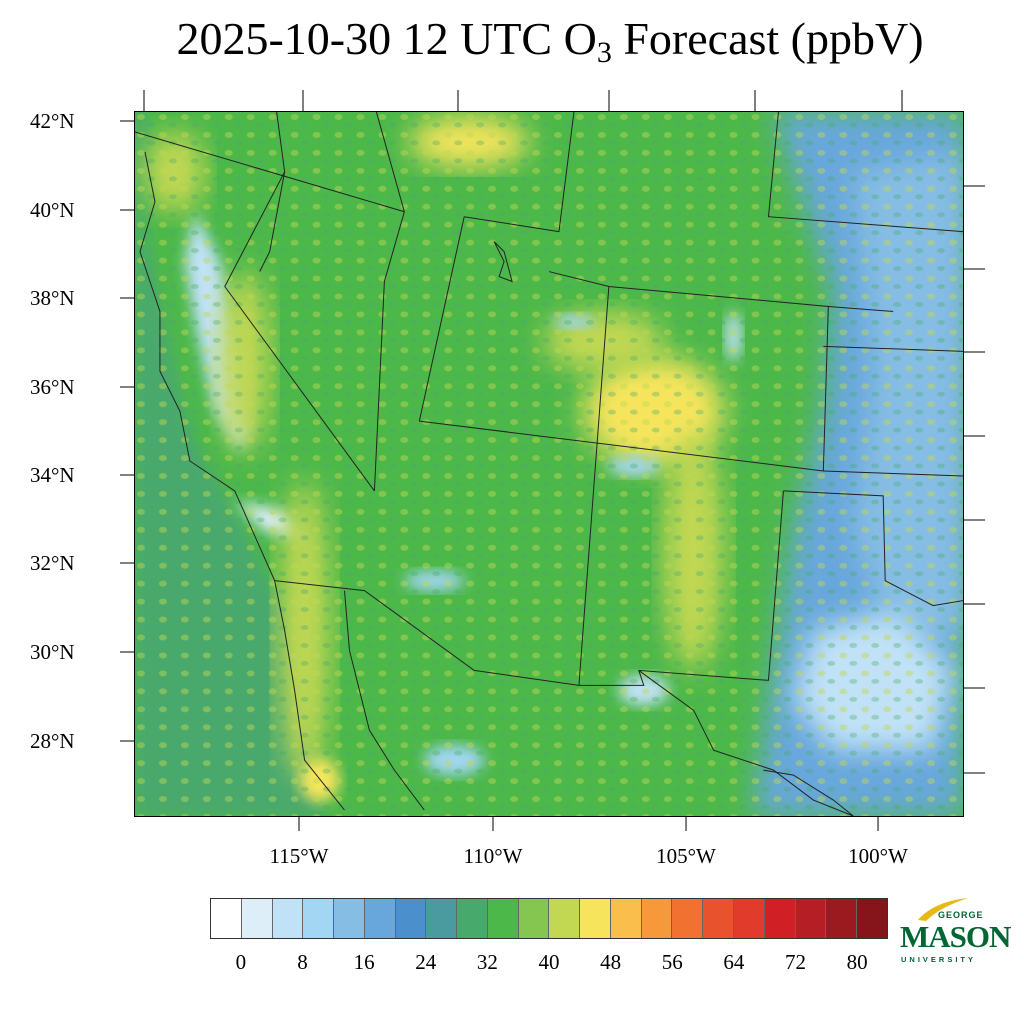  I want to click on idaho-wyoming-border, so click(519, 172).